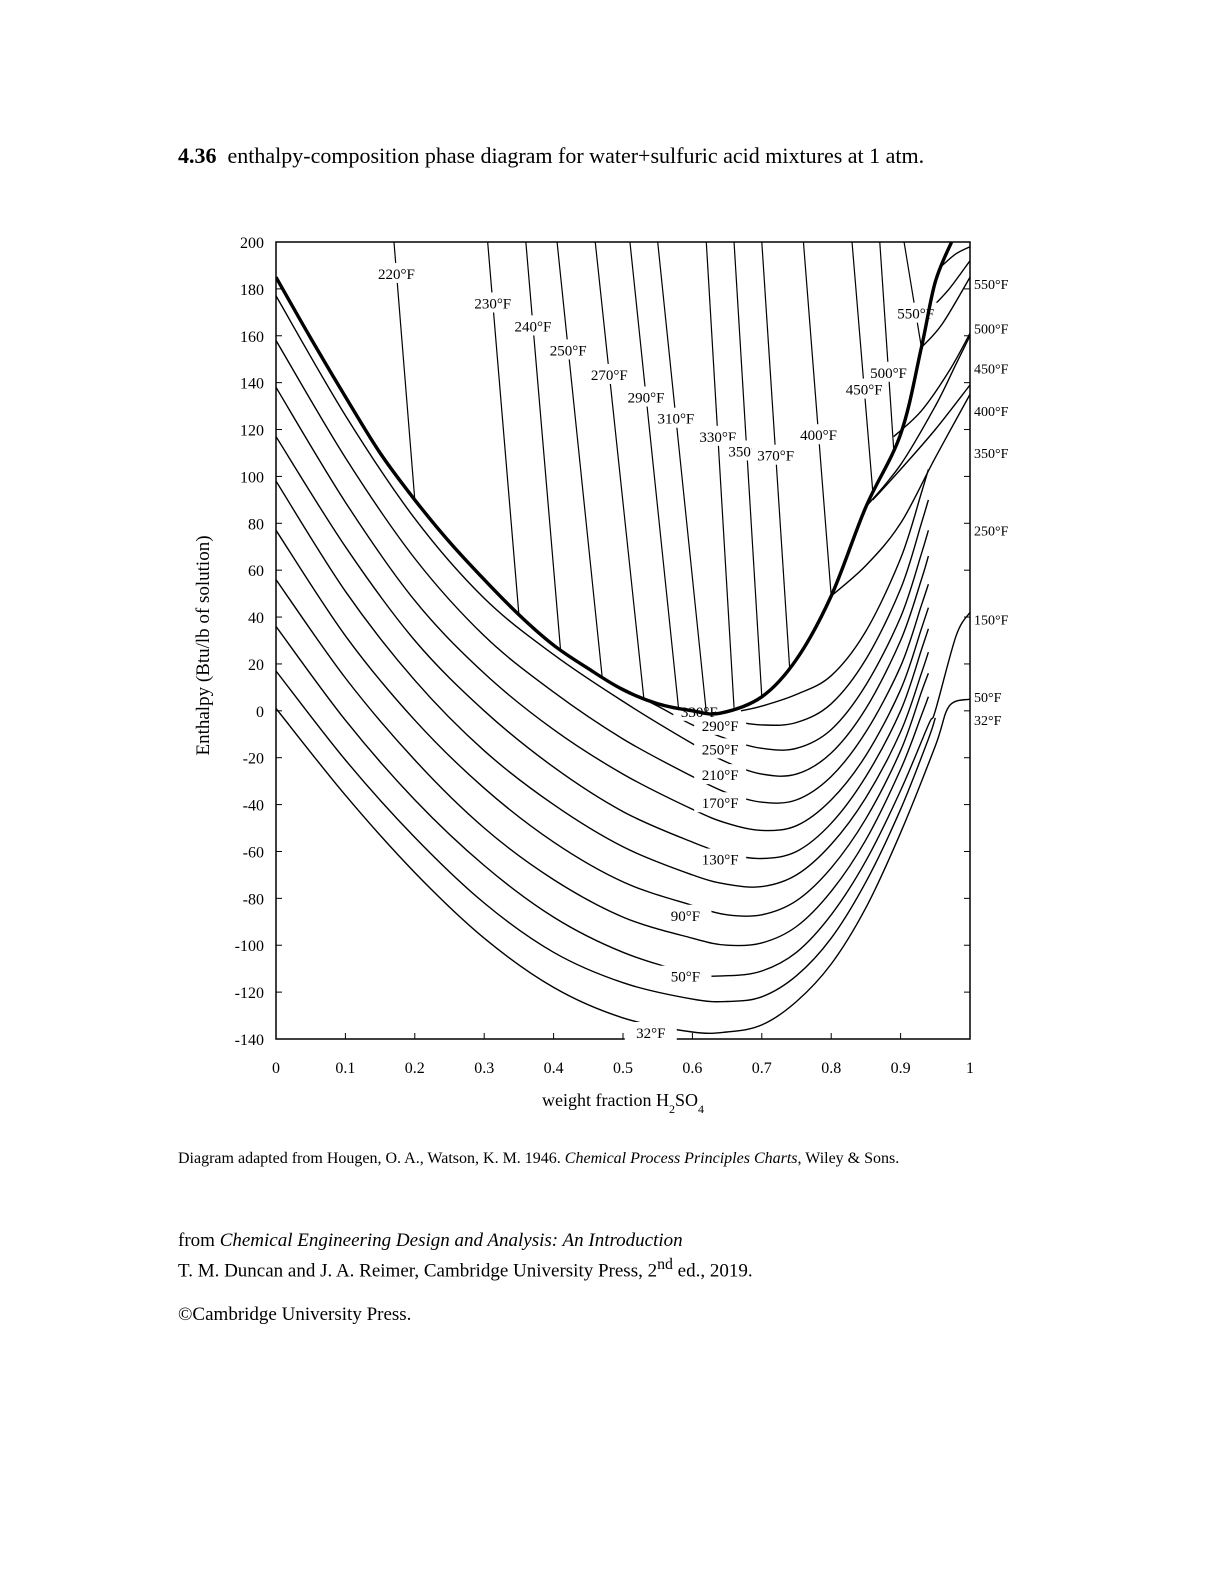 The height and width of the screenshot is (1584, 1224). What do you see at coordinates (991, 531) in the screenshot?
I see `right-edge-label: 250°F` at bounding box center [991, 531].